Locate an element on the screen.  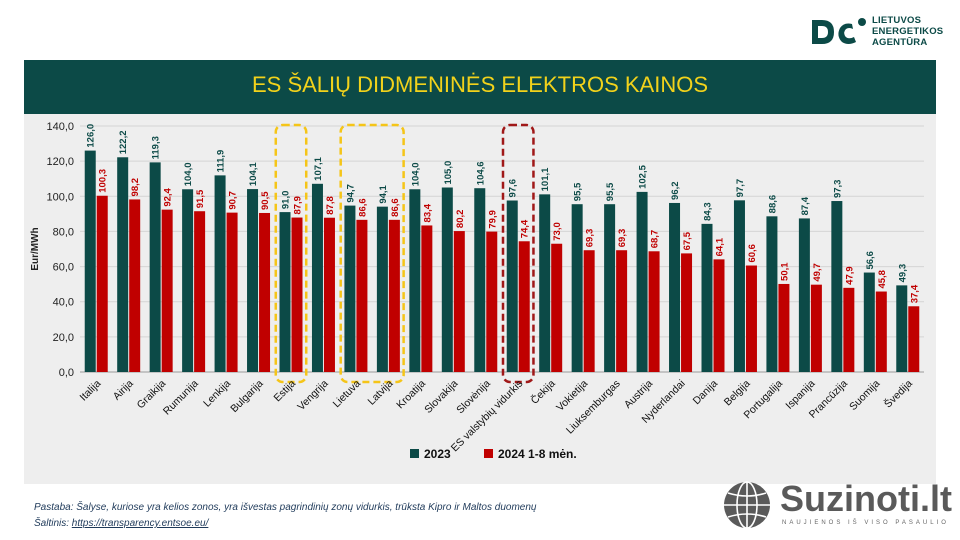
globe-icon is located at coordinates (747, 505).